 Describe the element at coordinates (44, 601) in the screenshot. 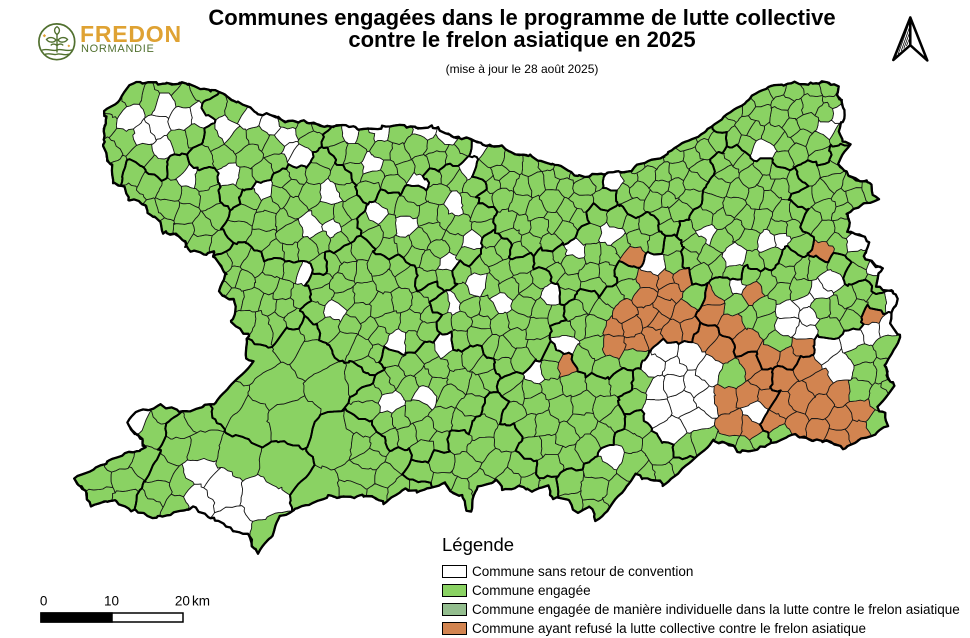

I see `svg-text: 0` at that location.